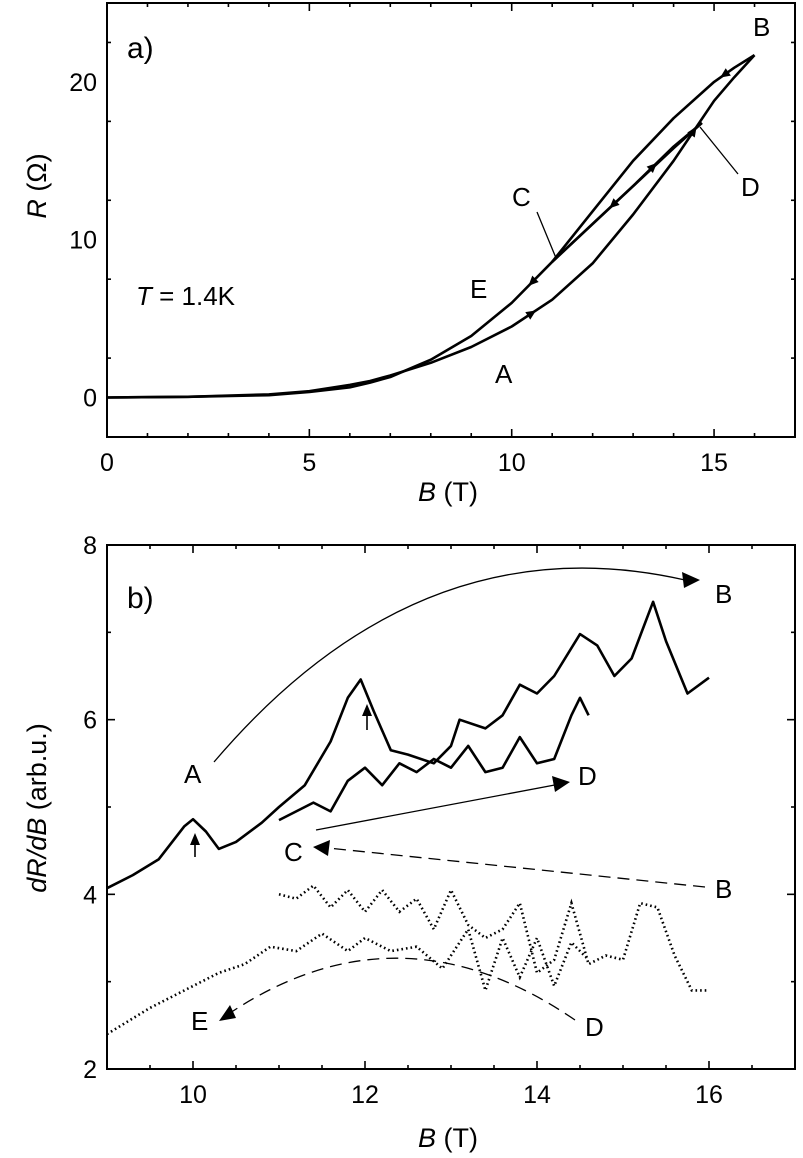  What do you see at coordinates (90, 1070) in the screenshot?
I see `panel-b-y-tick-label: 2` at bounding box center [90, 1070].